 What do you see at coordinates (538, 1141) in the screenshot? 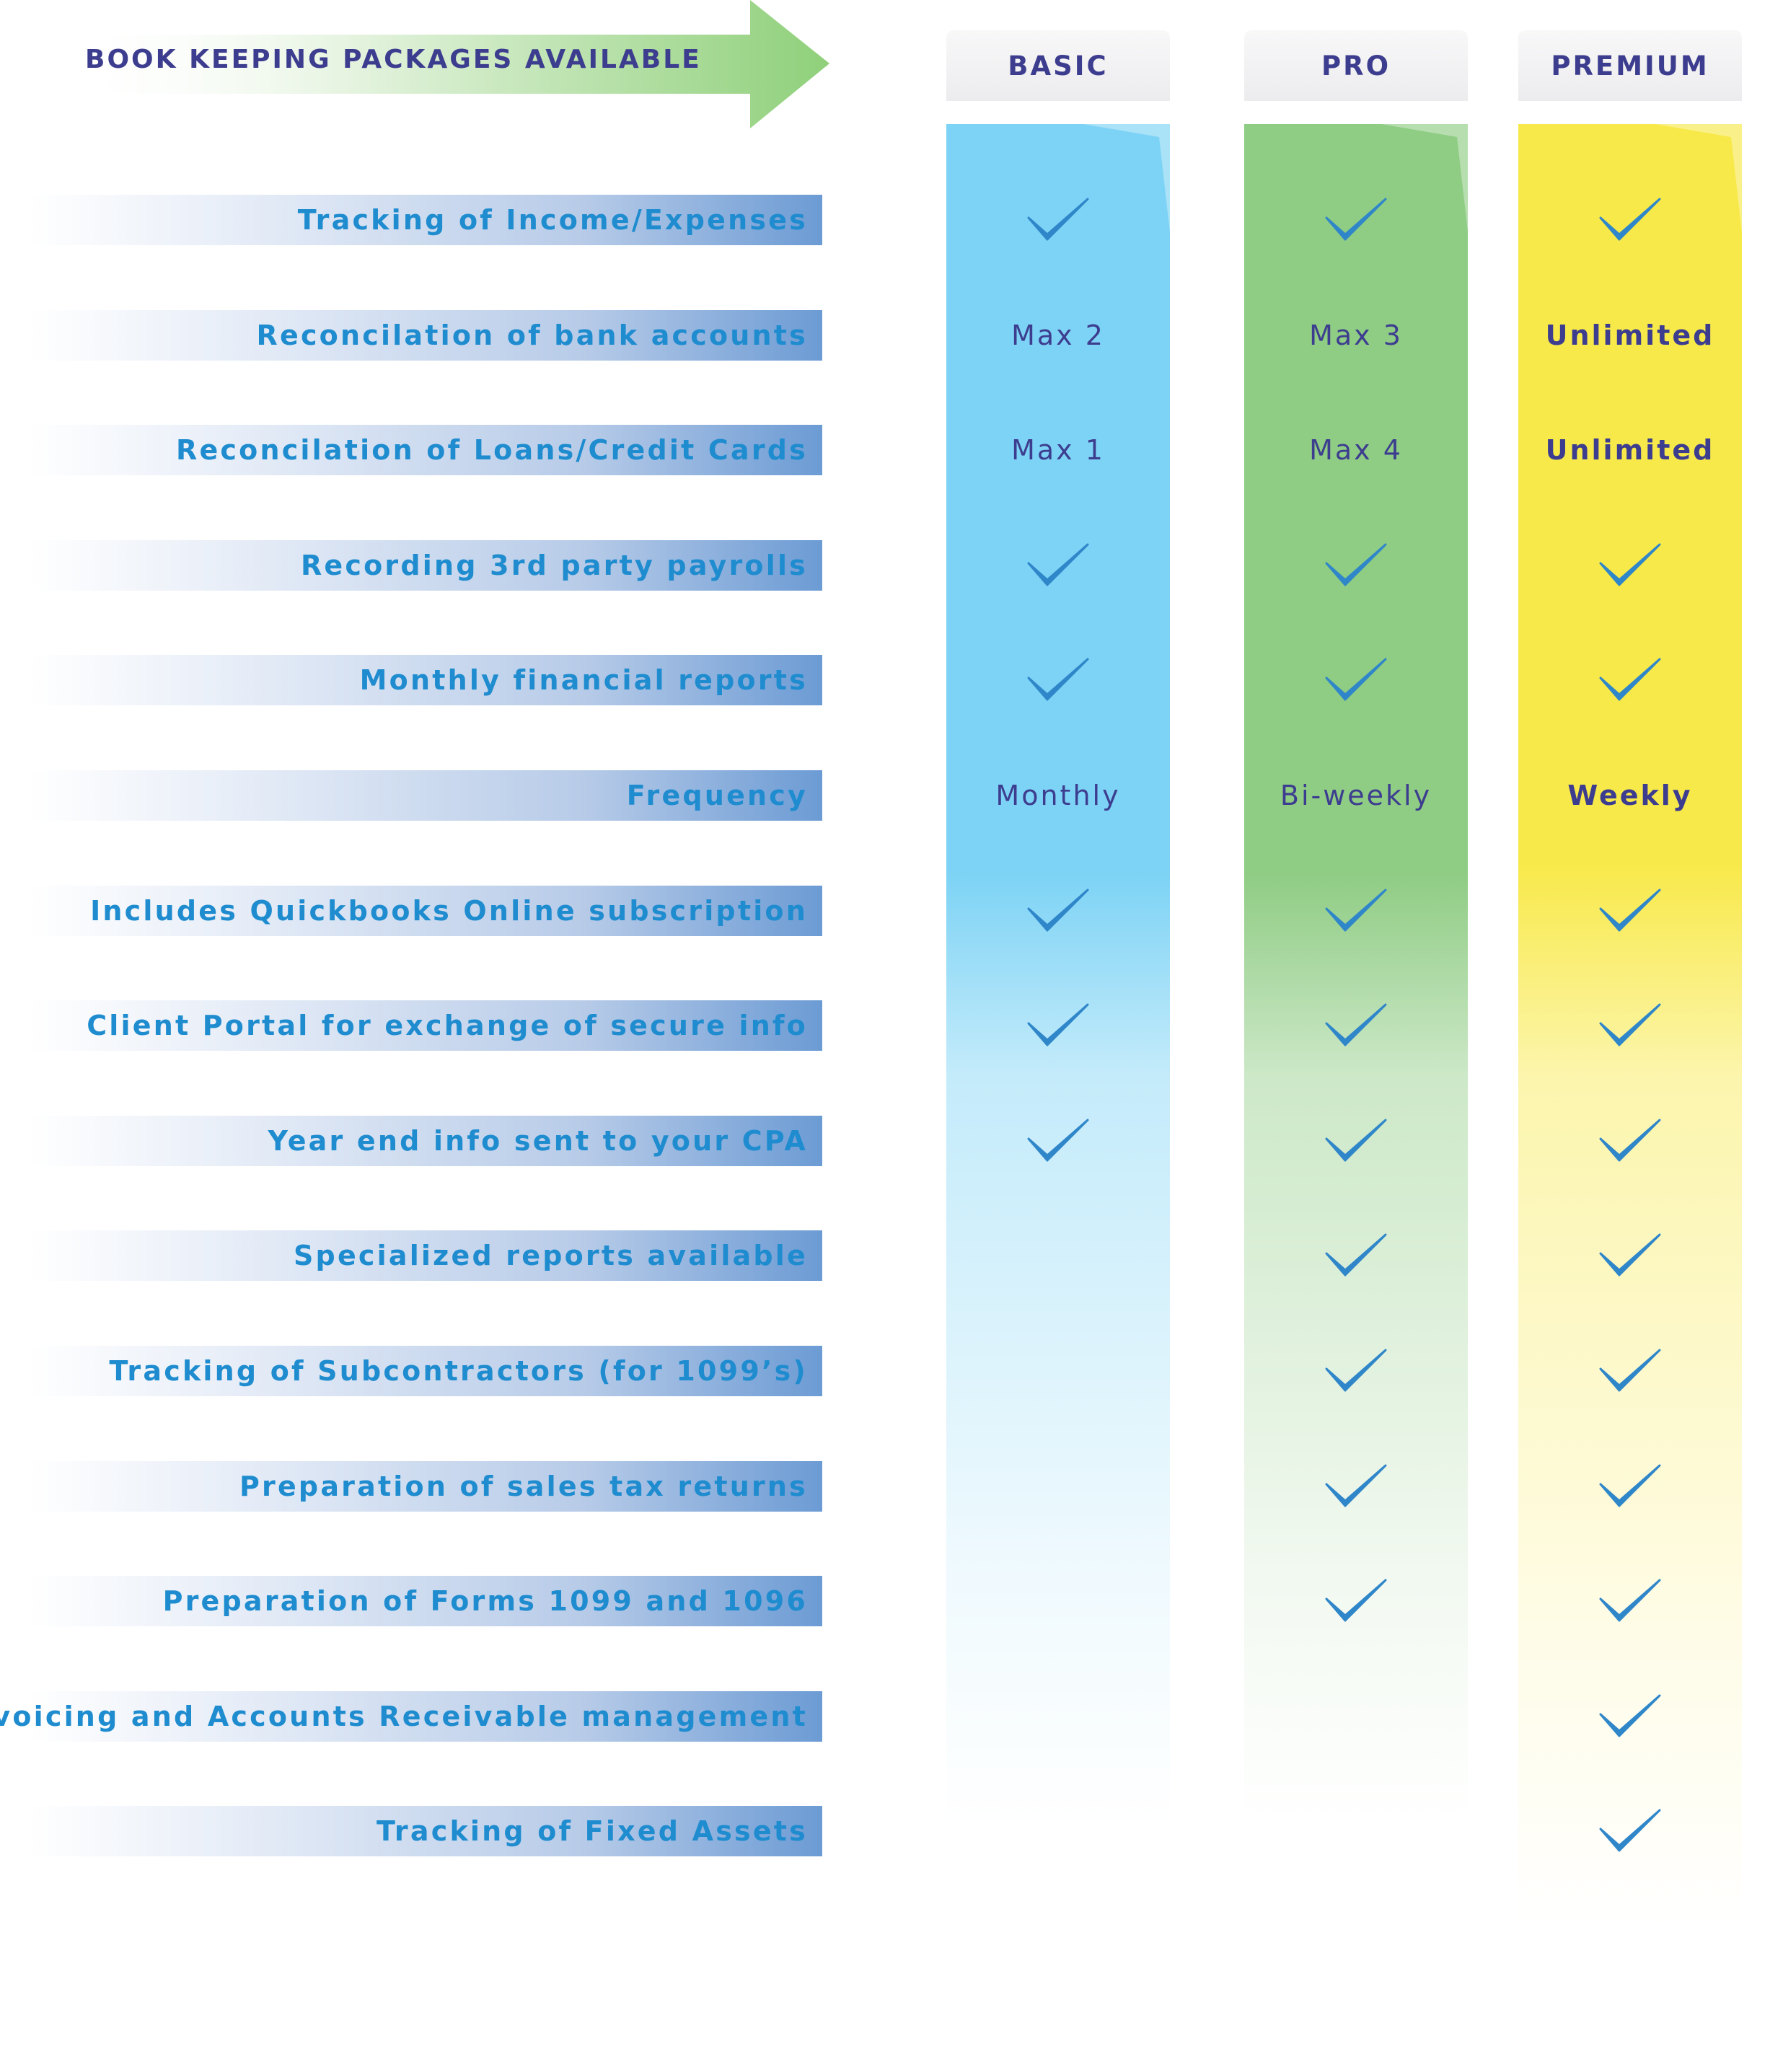
I see `feature-label: Year end info sent to your CPA` at bounding box center [538, 1141].